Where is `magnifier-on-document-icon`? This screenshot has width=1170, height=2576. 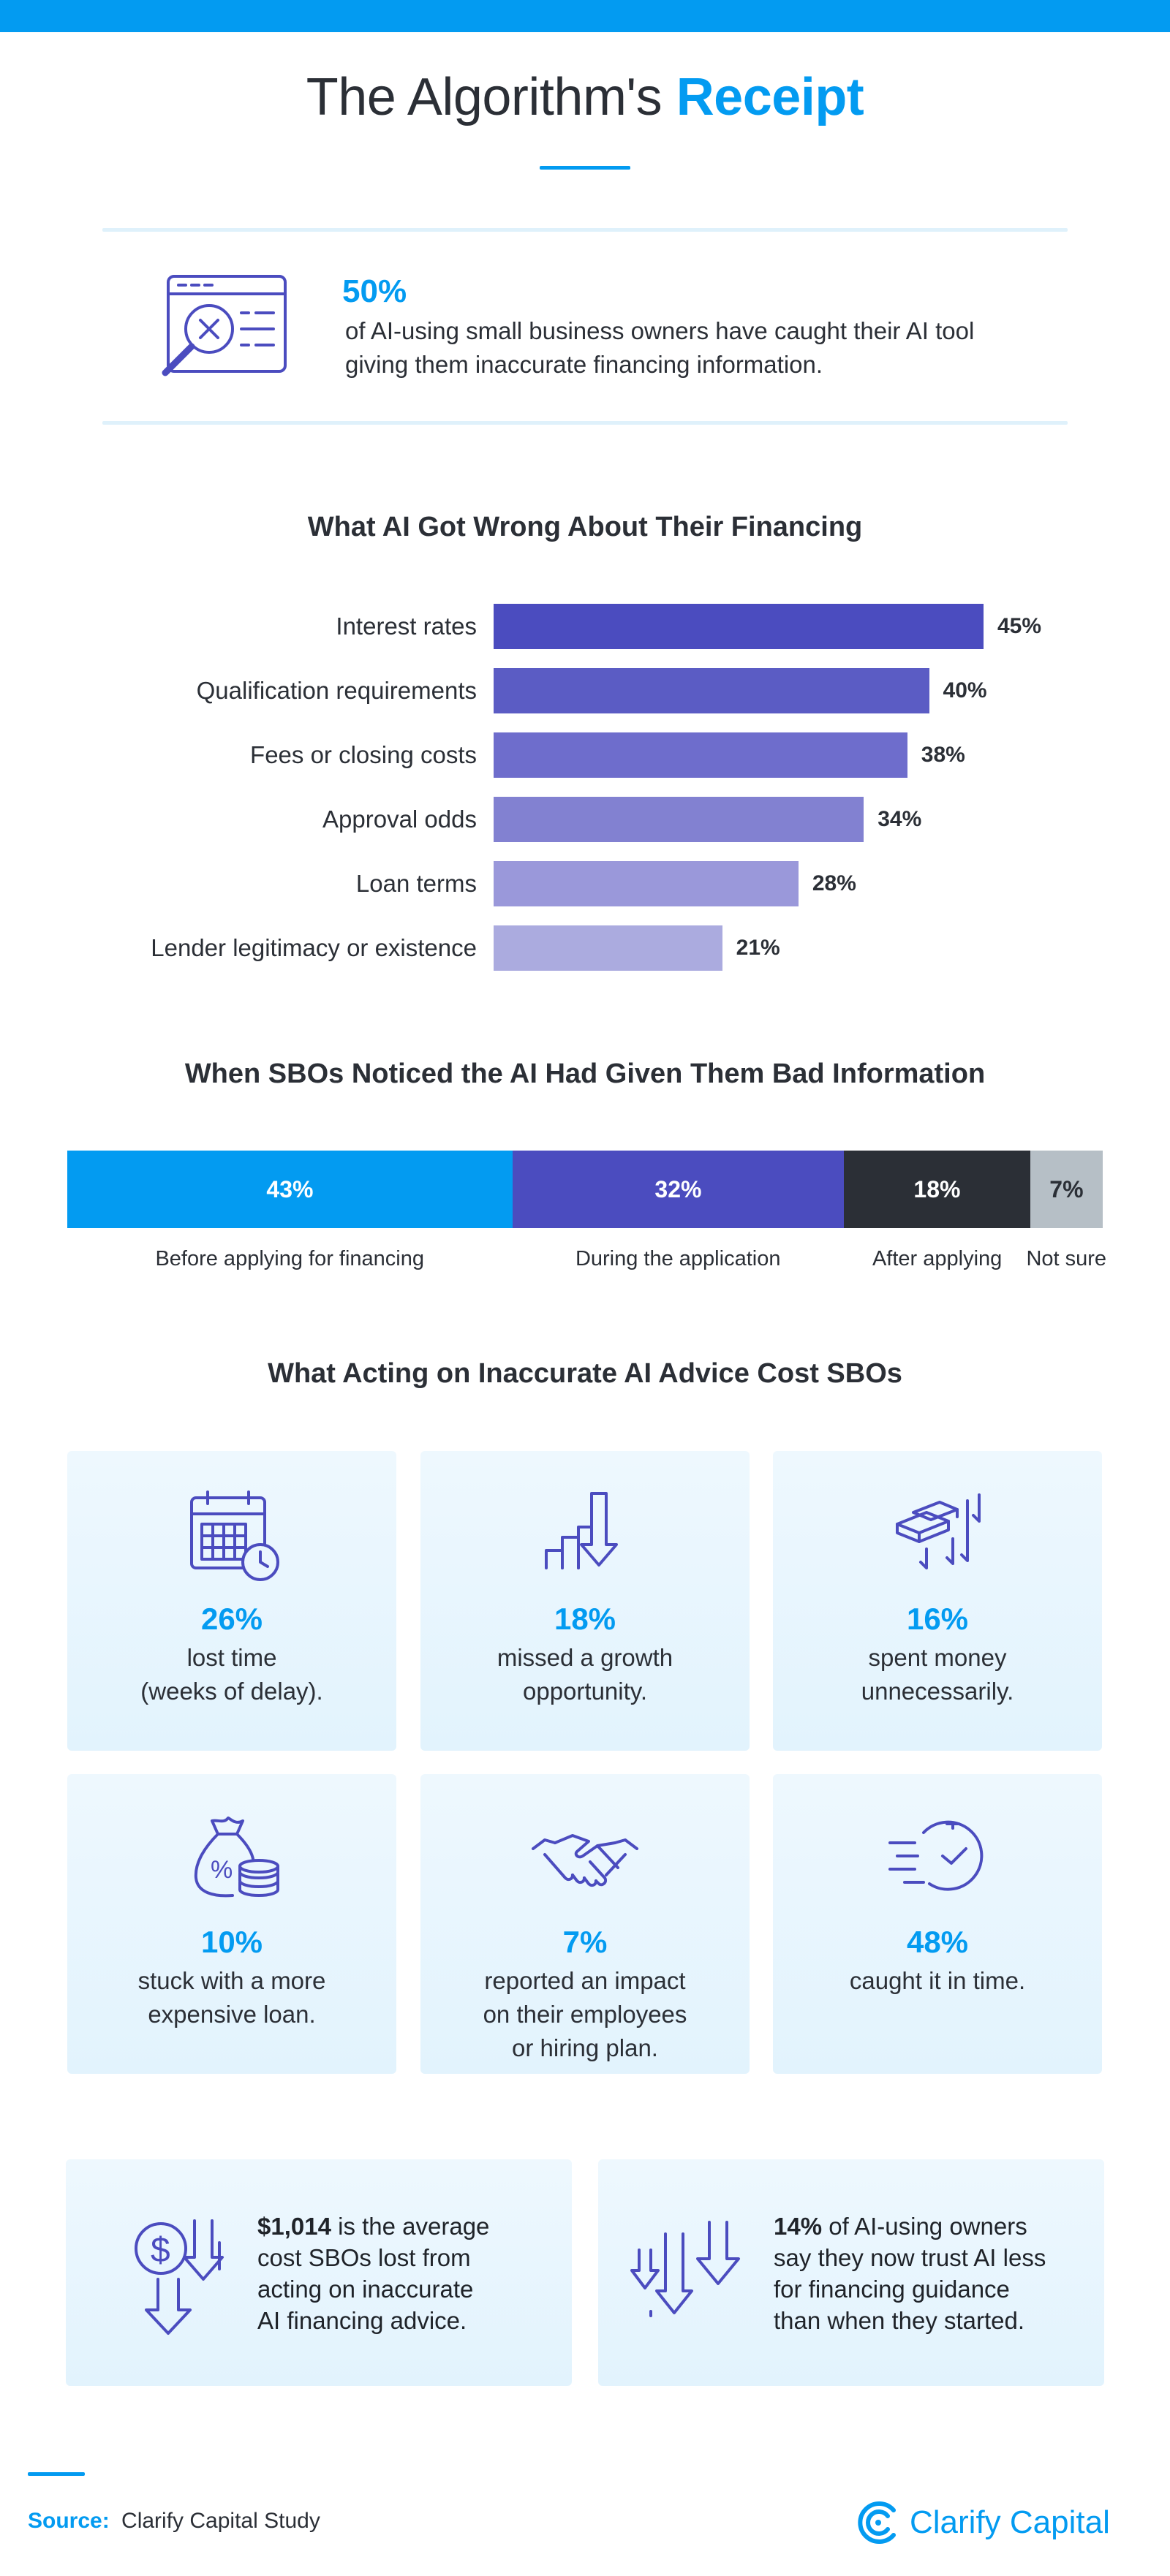
magnifier-on-document-icon is located at coordinates (224, 325).